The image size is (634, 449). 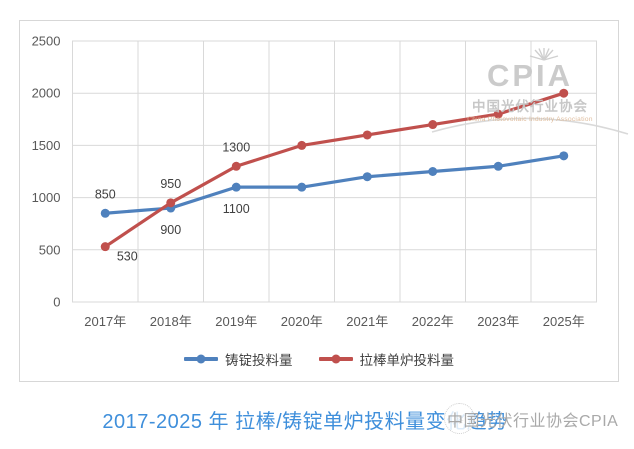 What do you see at coordinates (459, 418) in the screenshot?
I see `watermark-seal-icon: ☼` at bounding box center [459, 418].